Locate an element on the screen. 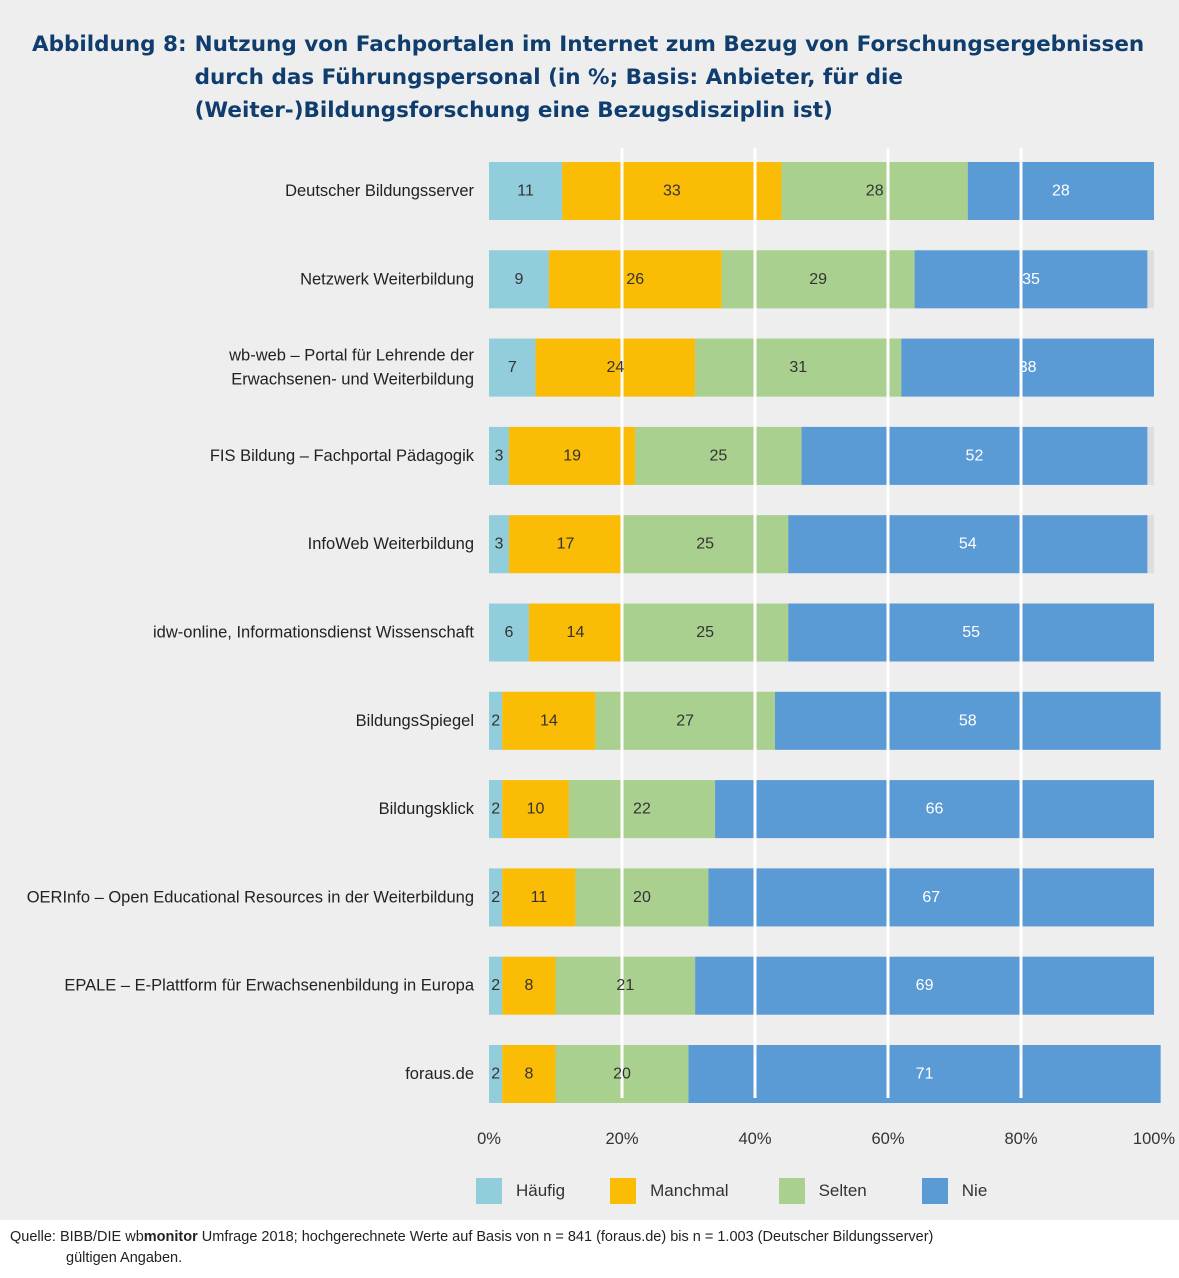 The image size is (1179, 1278). data-label: 38 is located at coordinates (1028, 367).